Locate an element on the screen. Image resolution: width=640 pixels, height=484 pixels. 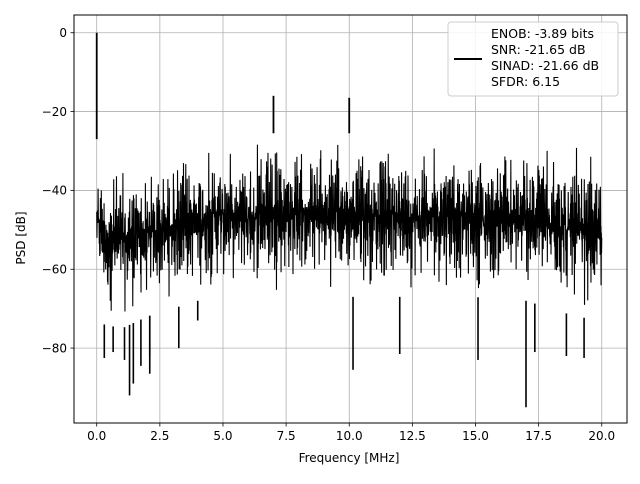
legend-box is located at coordinates (533, 59).